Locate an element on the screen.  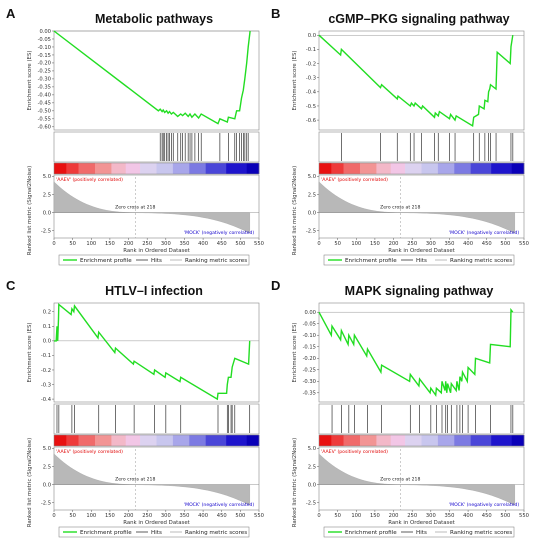
enrichment-profile-line is located at coordinates (416, 80).